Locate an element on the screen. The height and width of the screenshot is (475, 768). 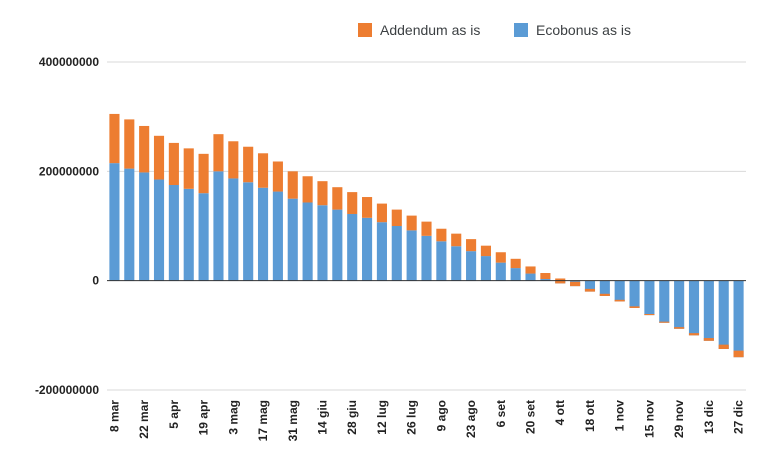
x-tick-label: 15 nov is located at coordinates (649, 419).